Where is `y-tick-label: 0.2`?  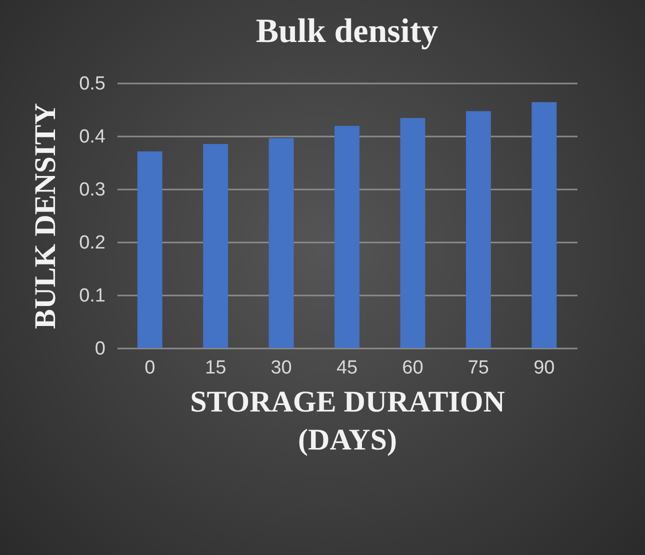 y-tick-label: 0.2 is located at coordinates (92, 243).